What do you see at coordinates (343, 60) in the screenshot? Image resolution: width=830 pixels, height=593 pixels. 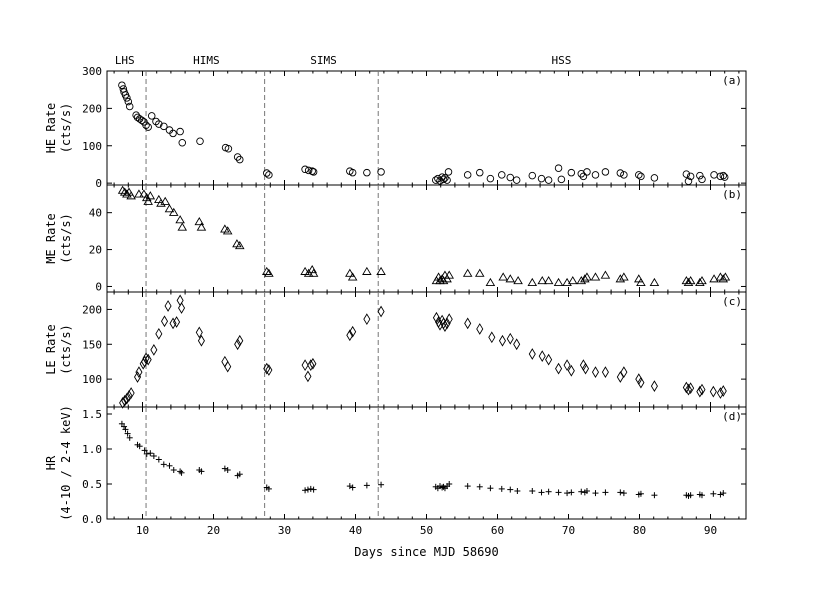 I see `spectral-state-labels: LHS HIMS SIMS HSS` at bounding box center [343, 60].